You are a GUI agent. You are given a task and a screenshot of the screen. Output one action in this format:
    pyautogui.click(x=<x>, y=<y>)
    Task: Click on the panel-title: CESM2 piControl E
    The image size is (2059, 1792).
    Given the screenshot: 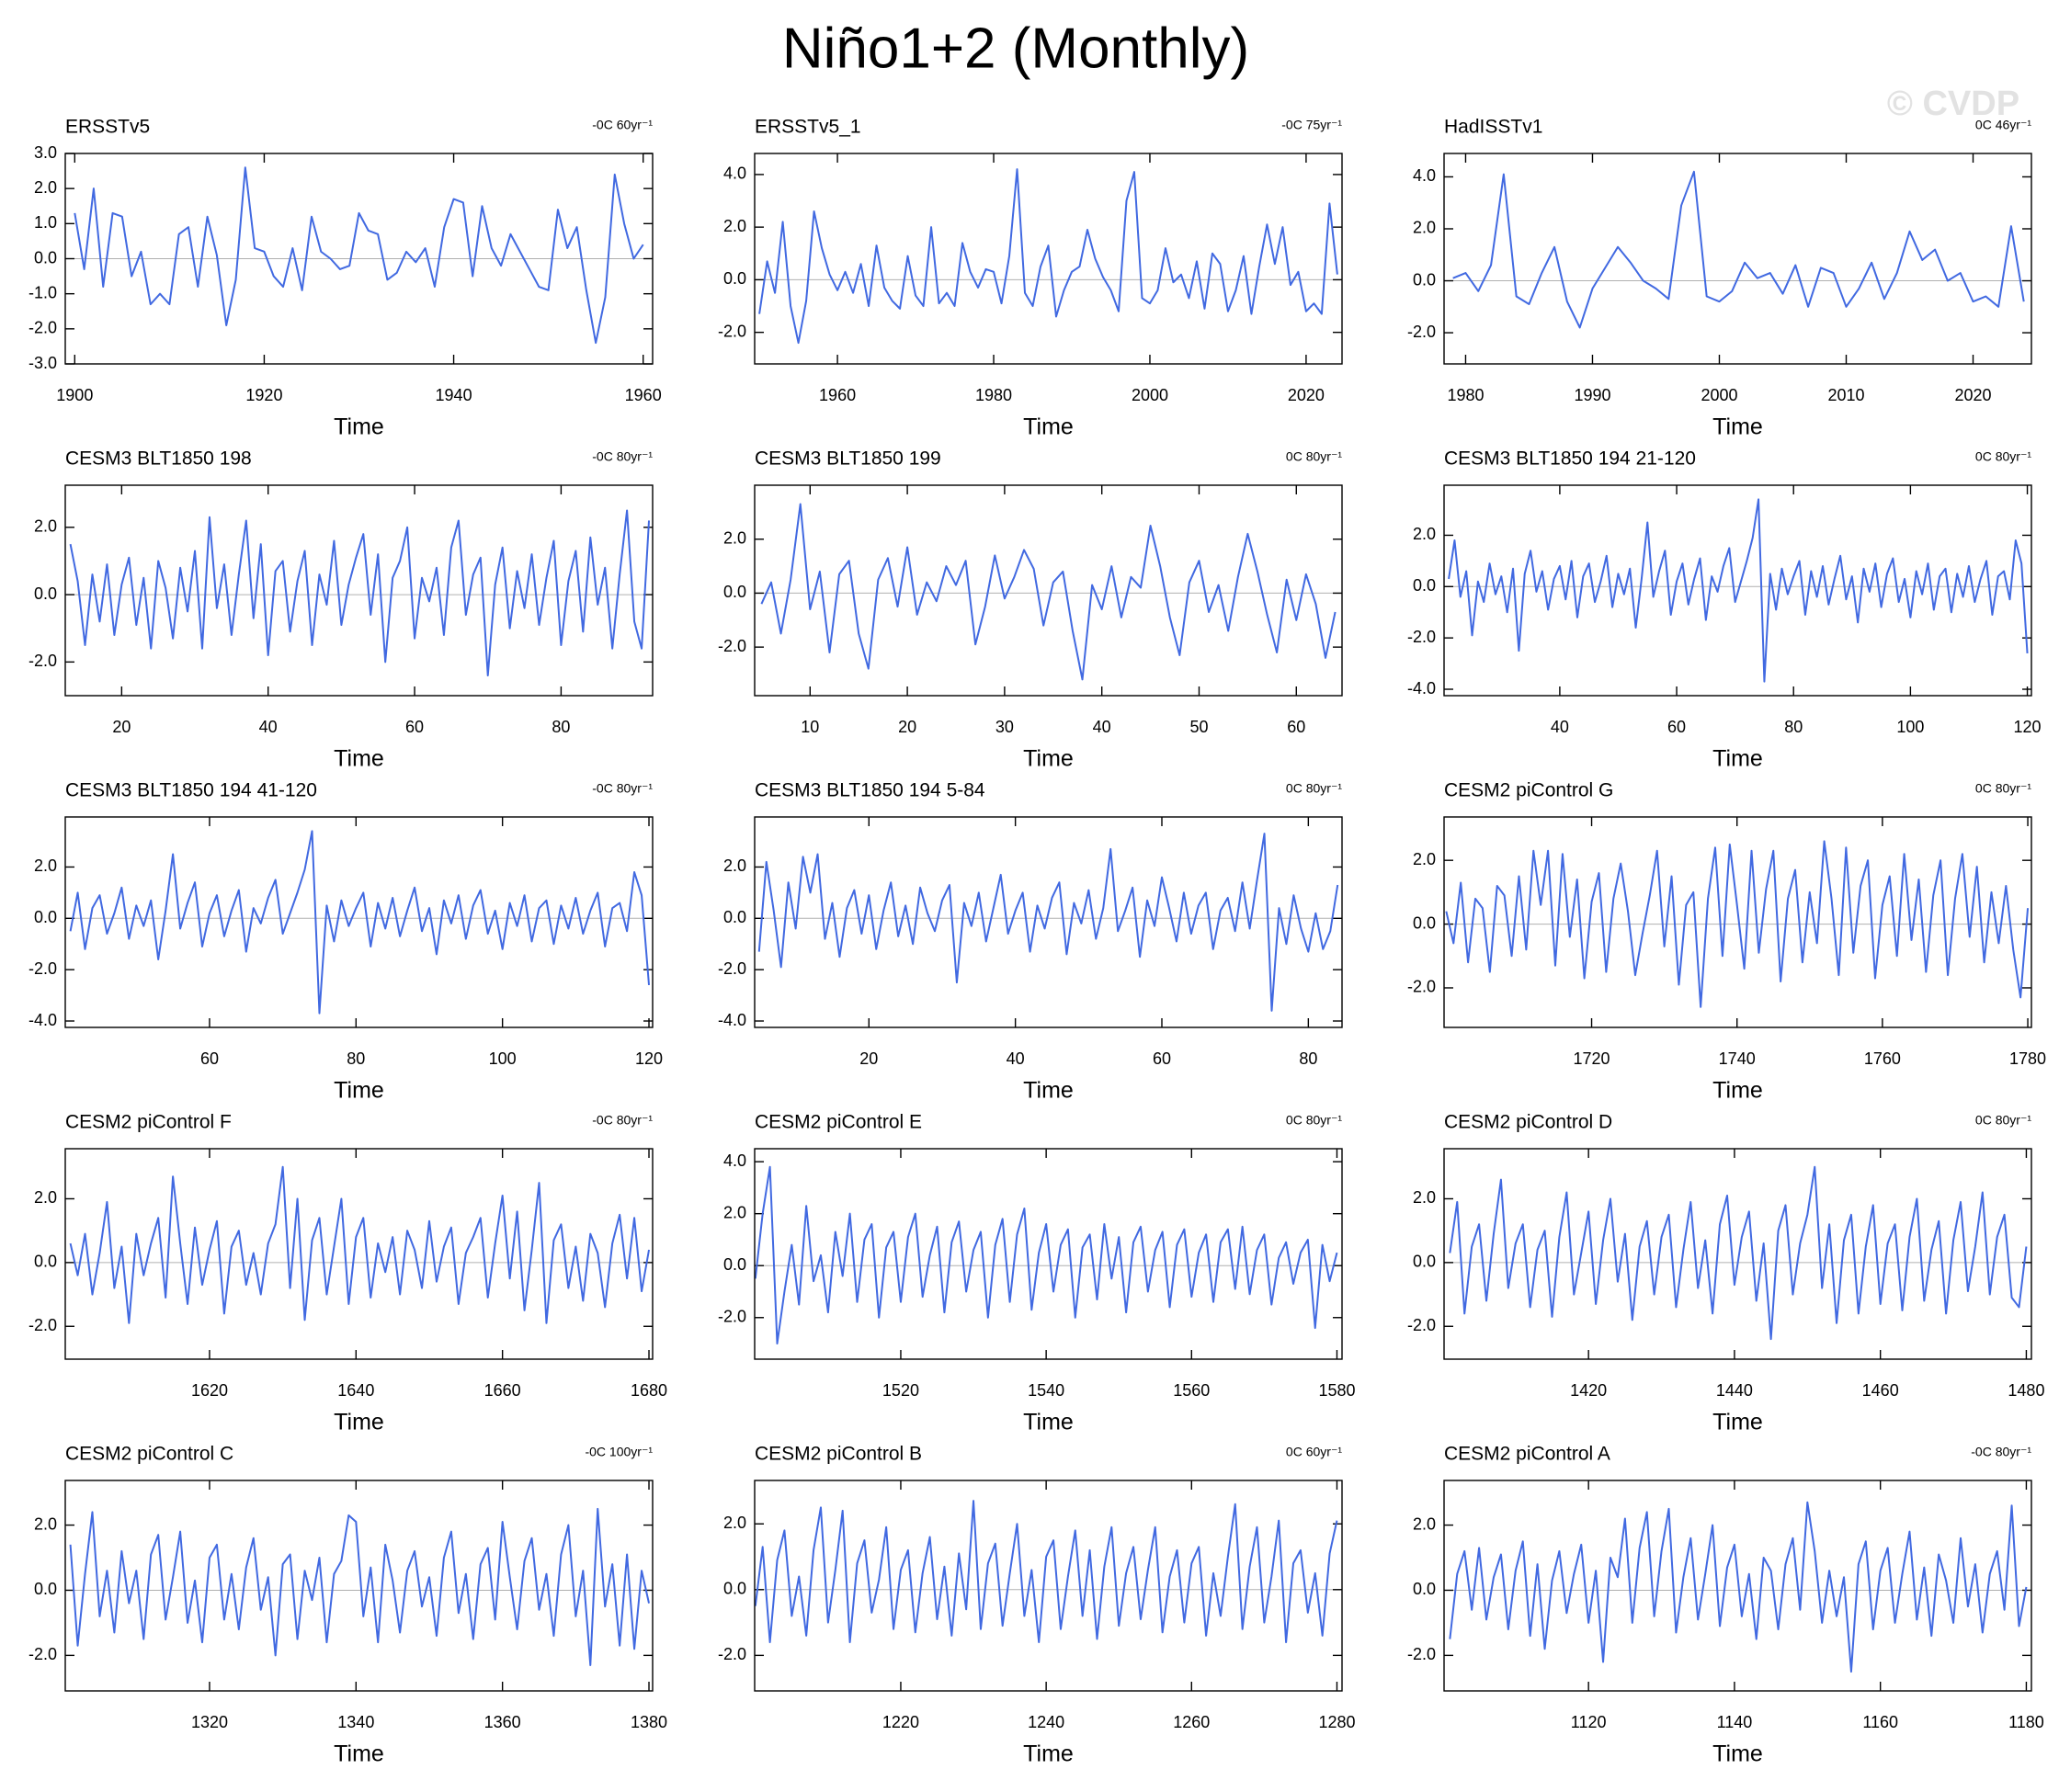 What is the action you would take?
    pyautogui.click(x=838, y=1122)
    